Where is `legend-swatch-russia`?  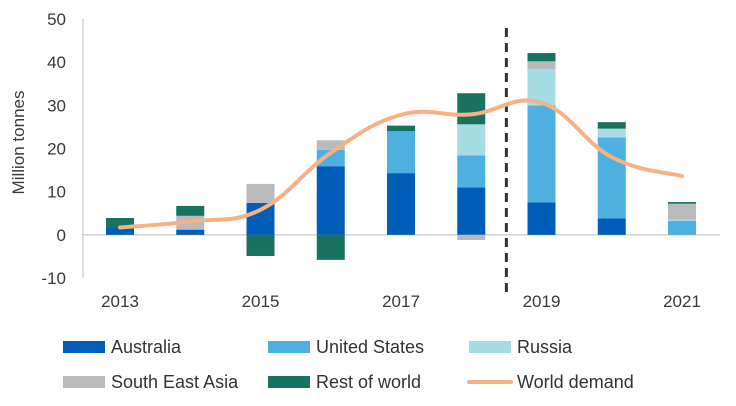
legend-swatch-russia is located at coordinates (490, 347).